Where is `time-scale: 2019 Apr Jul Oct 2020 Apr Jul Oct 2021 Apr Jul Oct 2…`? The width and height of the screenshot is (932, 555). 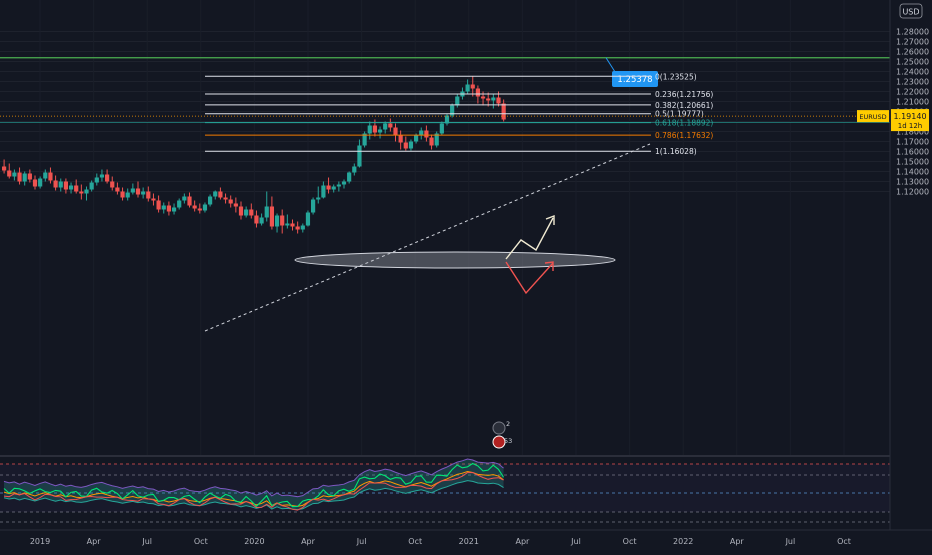
time-scale: 2019 Apr Jul Oct 2020 Apr Jul Oct 2021 Apr Jul Oct 2… is located at coordinates (440, 541).